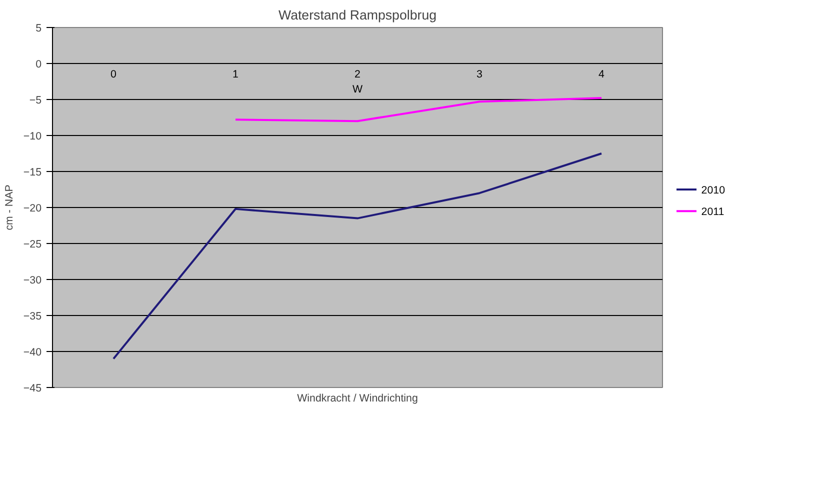  Describe the element at coordinates (113, 74) in the screenshot. I see `x-tick-label: 0` at that location.